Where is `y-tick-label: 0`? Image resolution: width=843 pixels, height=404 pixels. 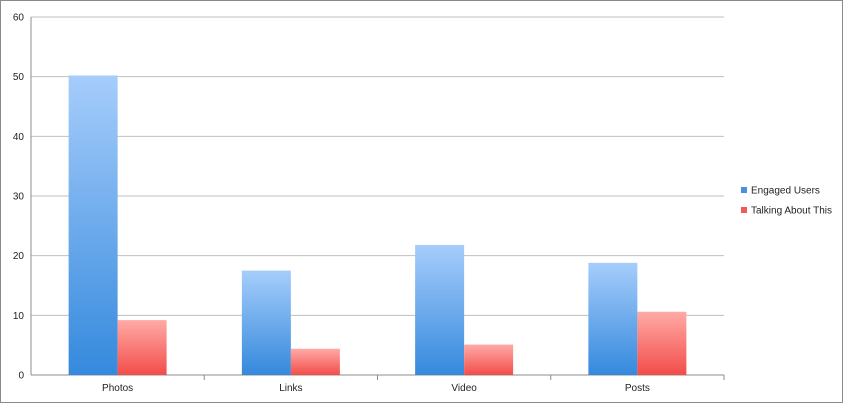
y-tick-label: 0 is located at coordinates (21, 376).